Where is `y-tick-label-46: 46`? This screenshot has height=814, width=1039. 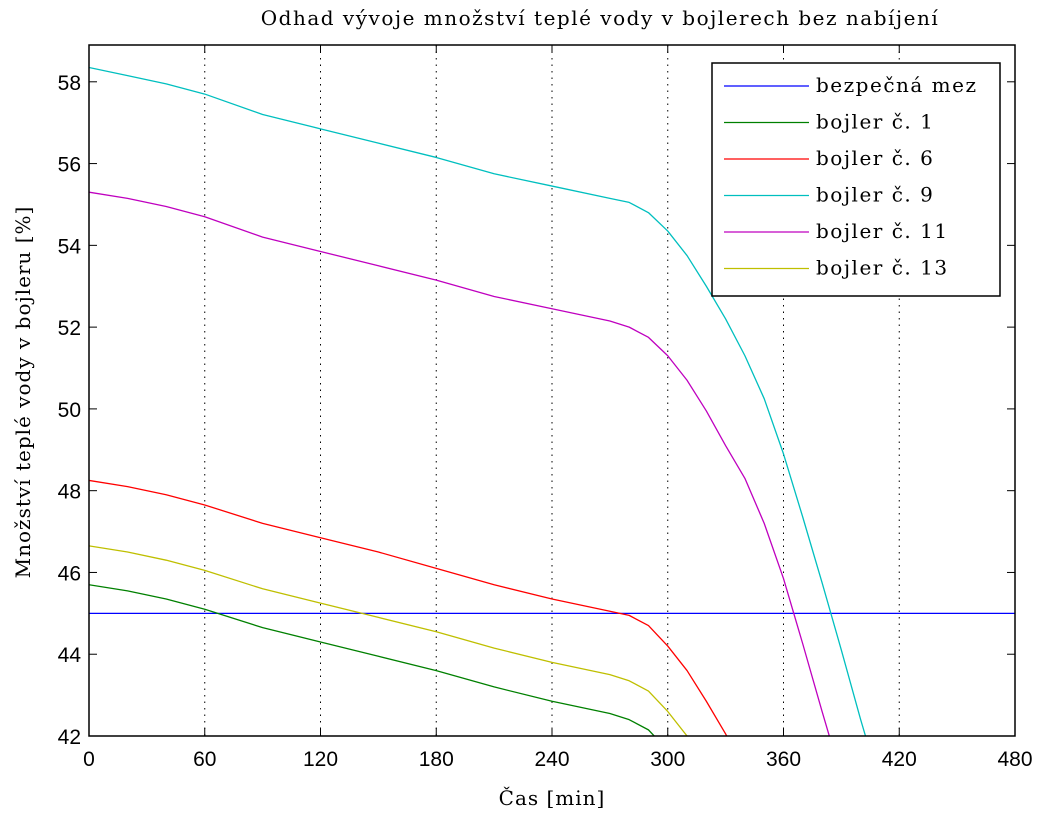 y-tick-label-46: 46 is located at coordinates (69, 573).